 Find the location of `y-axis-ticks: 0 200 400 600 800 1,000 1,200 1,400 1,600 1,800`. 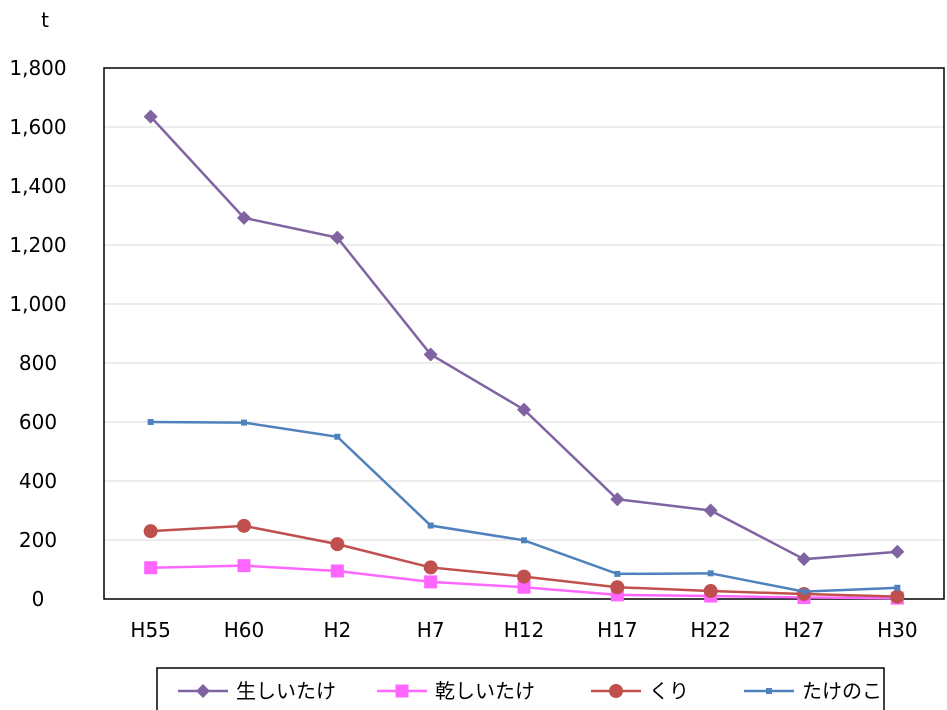

y-axis-ticks: 0 200 400 600 800 1,000 1,200 1,400 1,600 1,800 is located at coordinates (37, 333).